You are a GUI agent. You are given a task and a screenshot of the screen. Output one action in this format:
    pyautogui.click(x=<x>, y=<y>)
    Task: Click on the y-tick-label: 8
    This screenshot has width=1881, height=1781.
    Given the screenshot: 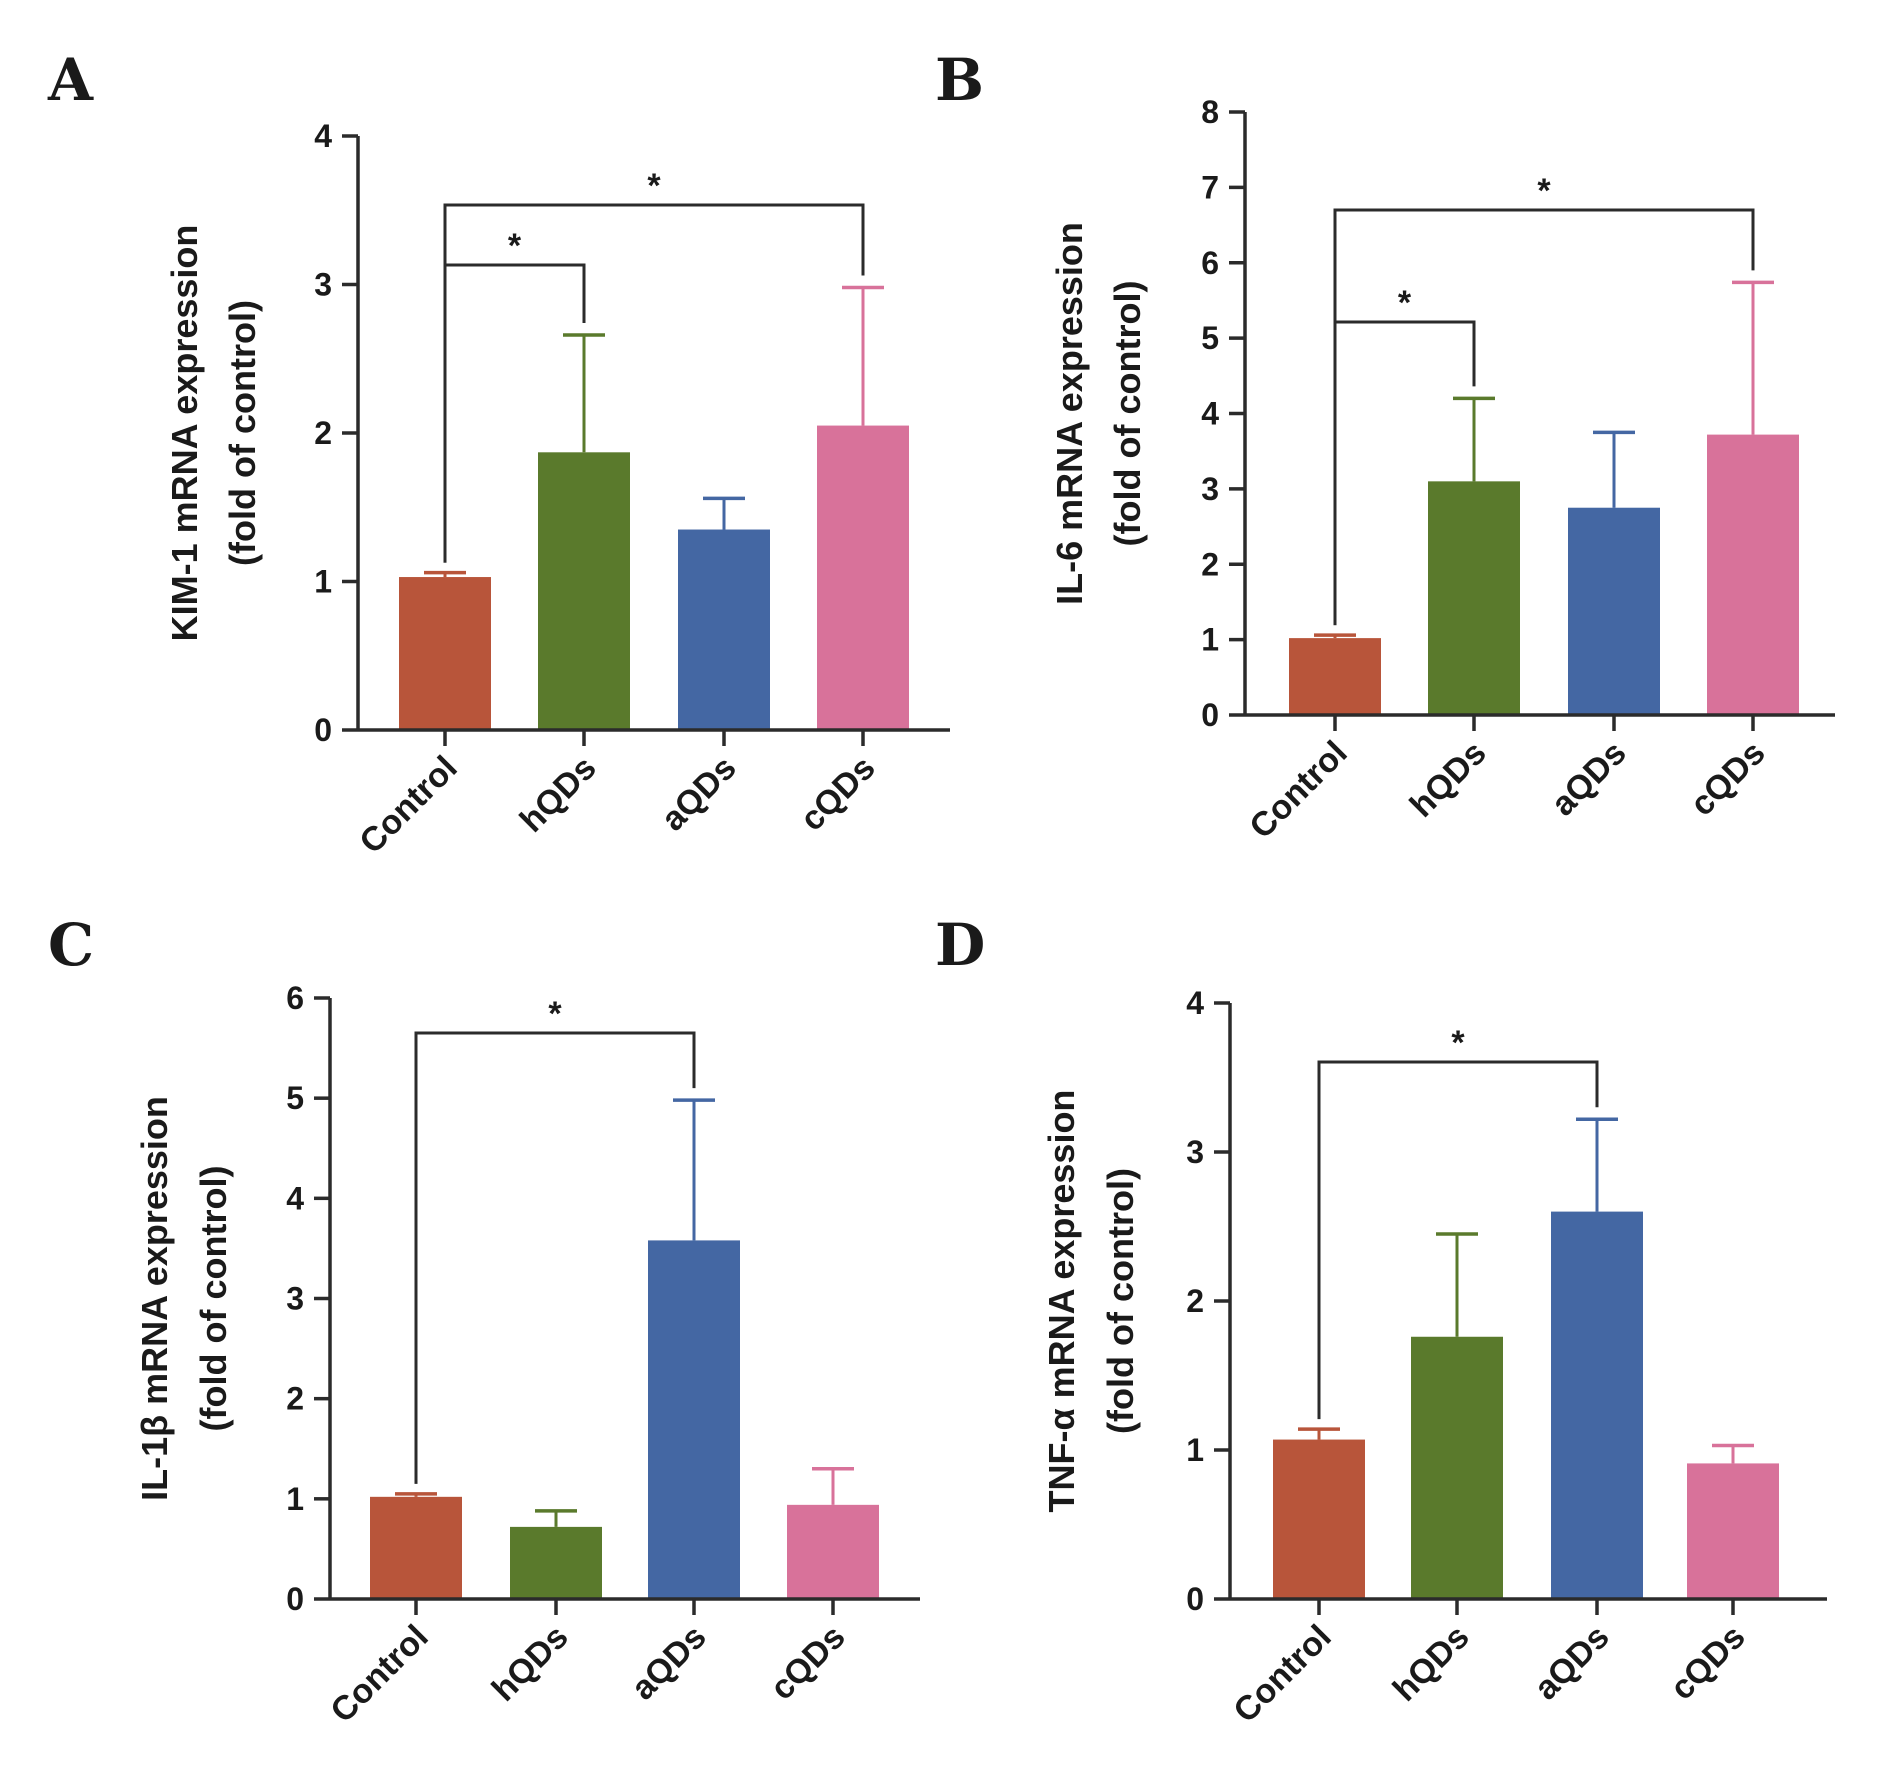 What is the action you would take?
    pyautogui.click(x=1210, y=112)
    